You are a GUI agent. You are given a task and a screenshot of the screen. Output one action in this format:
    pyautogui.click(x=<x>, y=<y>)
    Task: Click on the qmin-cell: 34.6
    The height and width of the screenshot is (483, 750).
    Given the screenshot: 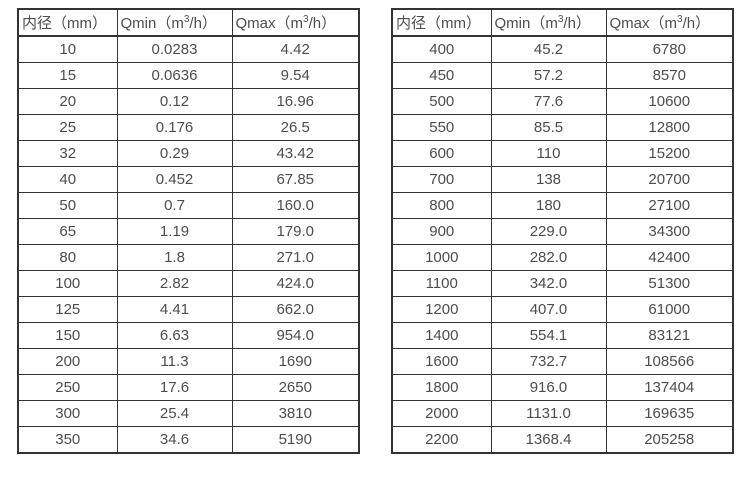 What is the action you would take?
    pyautogui.click(x=174, y=440)
    